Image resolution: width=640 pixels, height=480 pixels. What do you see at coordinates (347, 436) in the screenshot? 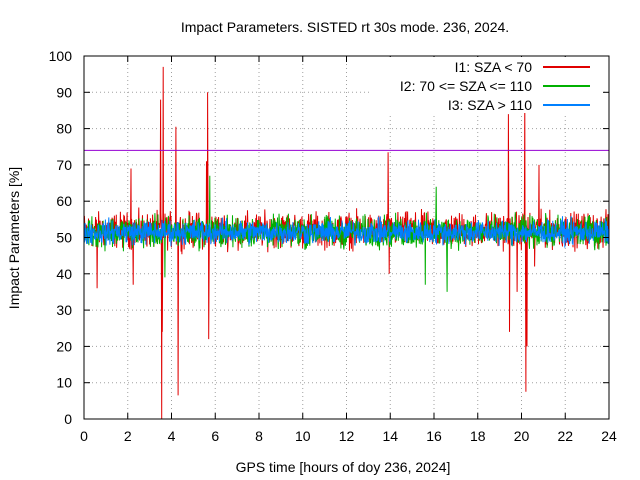
I see `x-tick-label: 12` at bounding box center [347, 436].